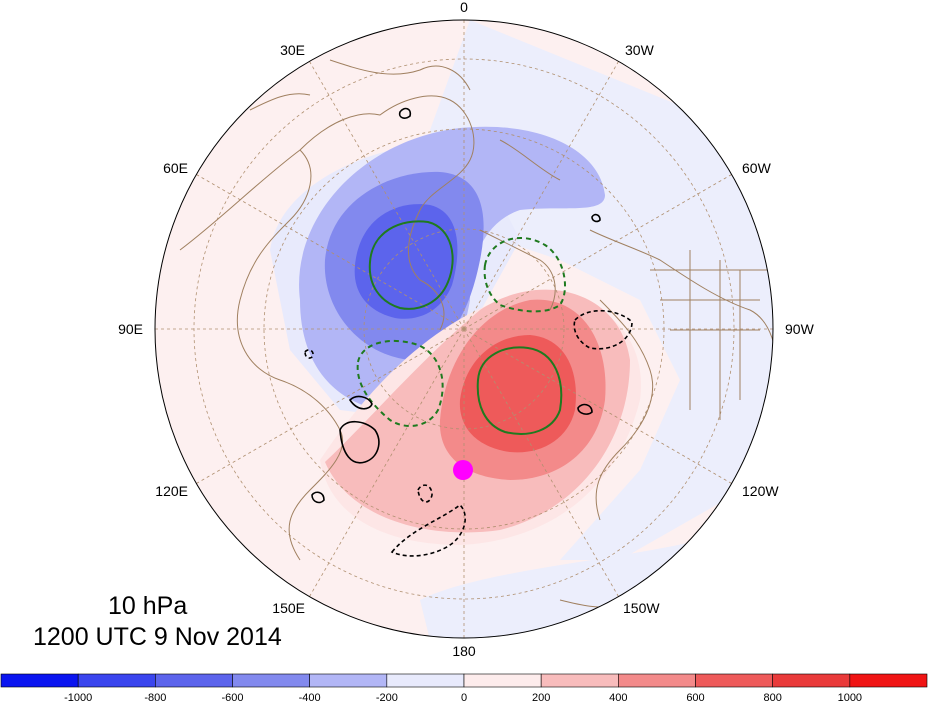  Describe the element at coordinates (463, 470) in the screenshot. I see `pole-marker` at that location.